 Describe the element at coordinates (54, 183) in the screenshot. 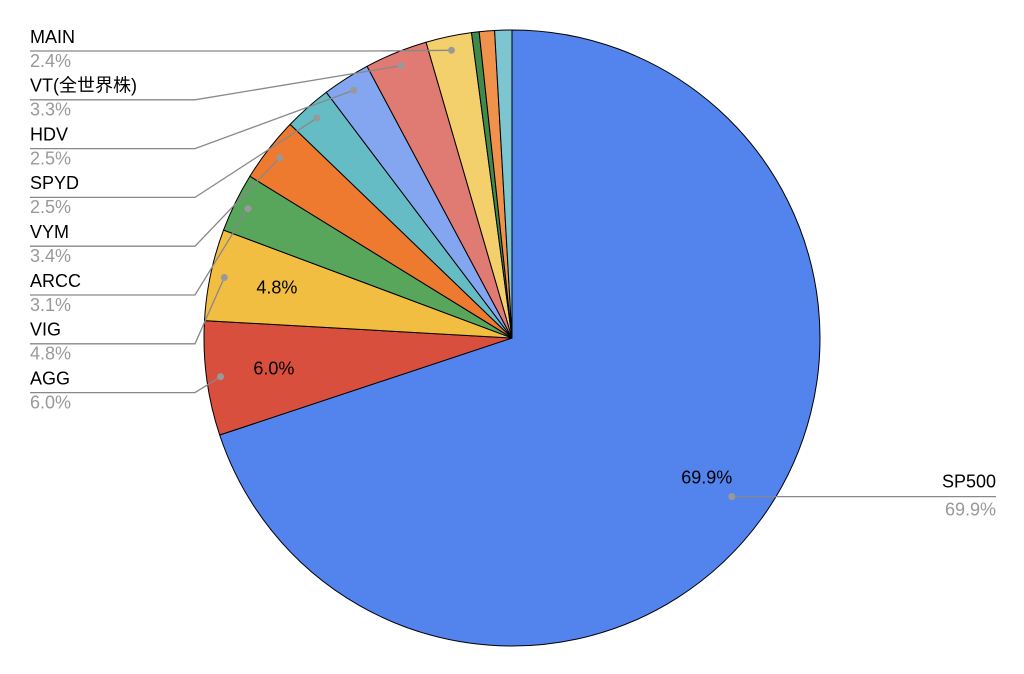

I see `legend-label: SPYD` at that location.